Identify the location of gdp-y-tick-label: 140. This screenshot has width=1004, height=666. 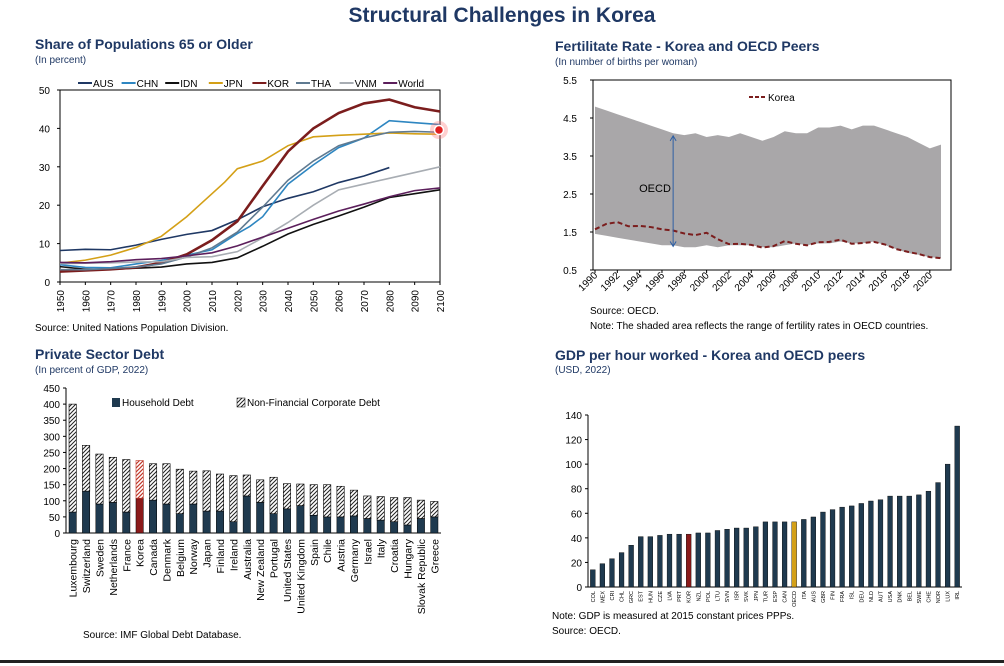
(573, 416).